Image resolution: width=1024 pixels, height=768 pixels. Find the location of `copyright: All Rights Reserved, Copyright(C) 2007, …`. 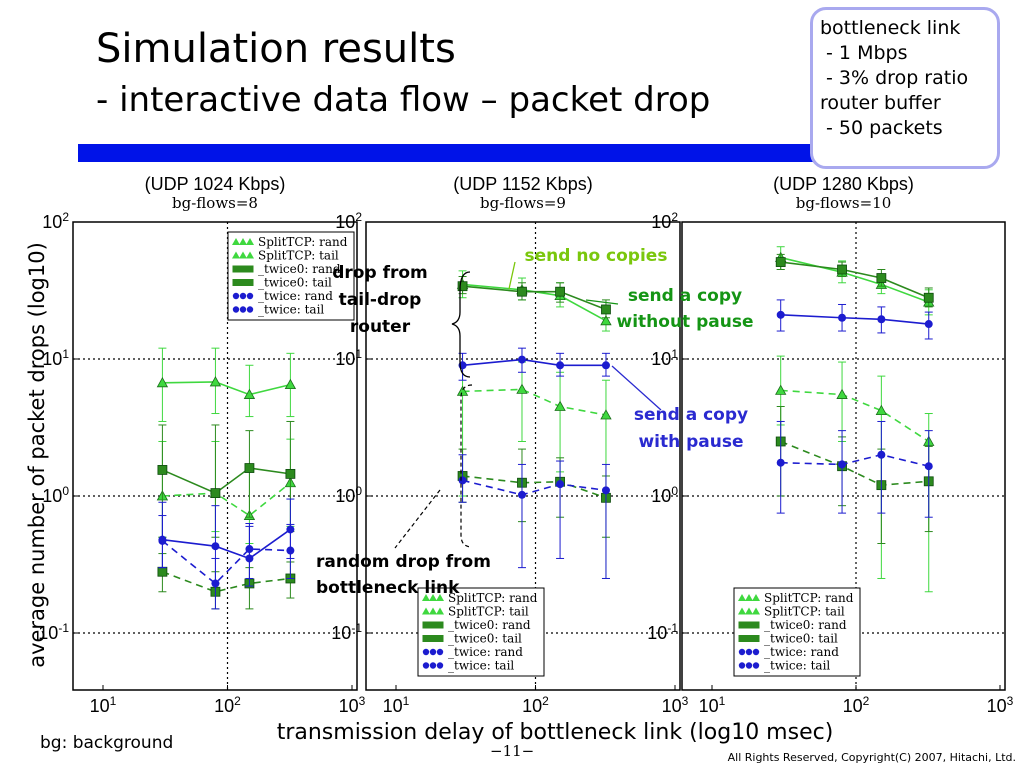

copyright: All Rights Reserved, Copyright(C) 2007, … is located at coordinates (871, 757).